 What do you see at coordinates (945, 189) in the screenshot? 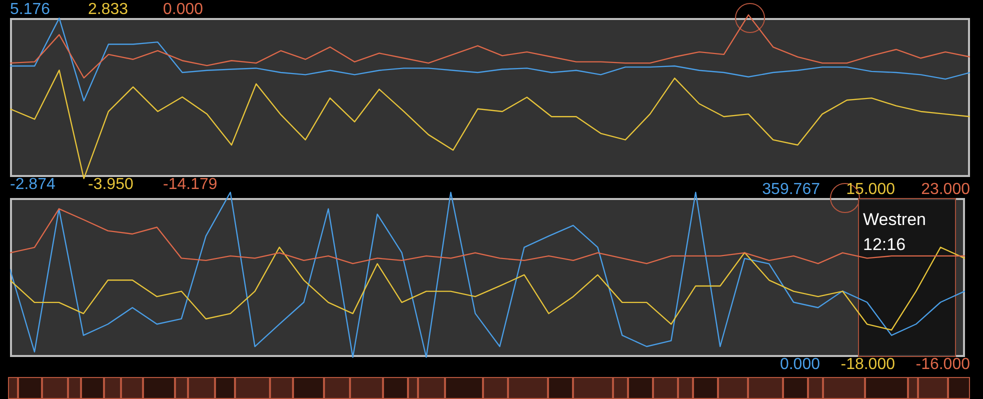
I see `y3-tick-label: 23.000` at bounding box center [945, 189].